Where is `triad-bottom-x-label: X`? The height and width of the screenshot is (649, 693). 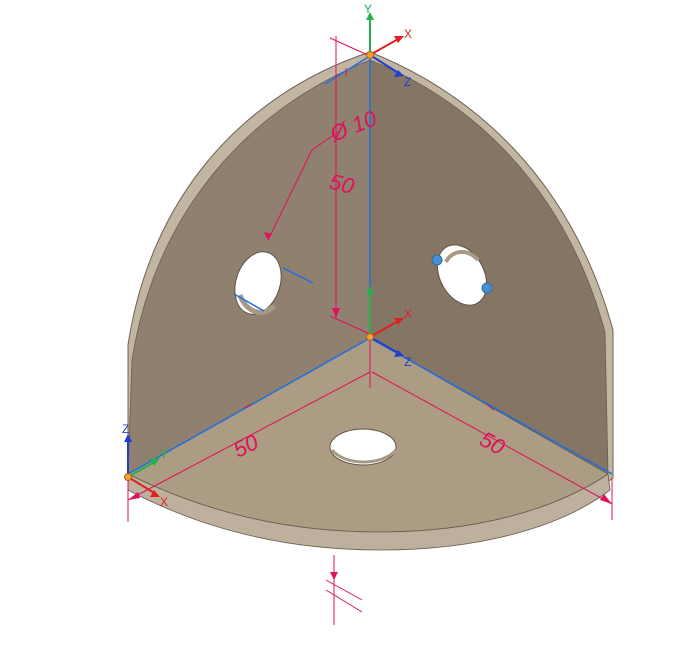 triad-bottom-x-label: X is located at coordinates (164, 502).